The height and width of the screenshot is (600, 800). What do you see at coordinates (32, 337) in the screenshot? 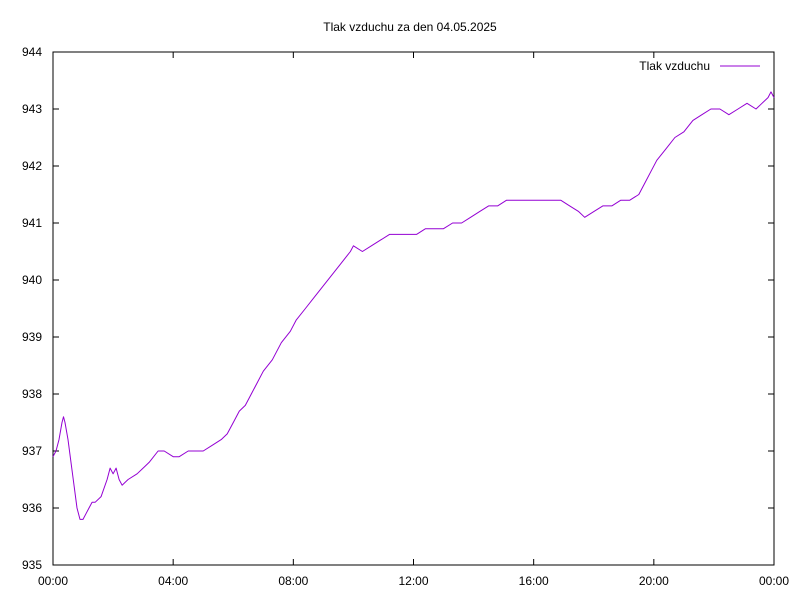
I see `y-tick-label: 939` at bounding box center [32, 337].